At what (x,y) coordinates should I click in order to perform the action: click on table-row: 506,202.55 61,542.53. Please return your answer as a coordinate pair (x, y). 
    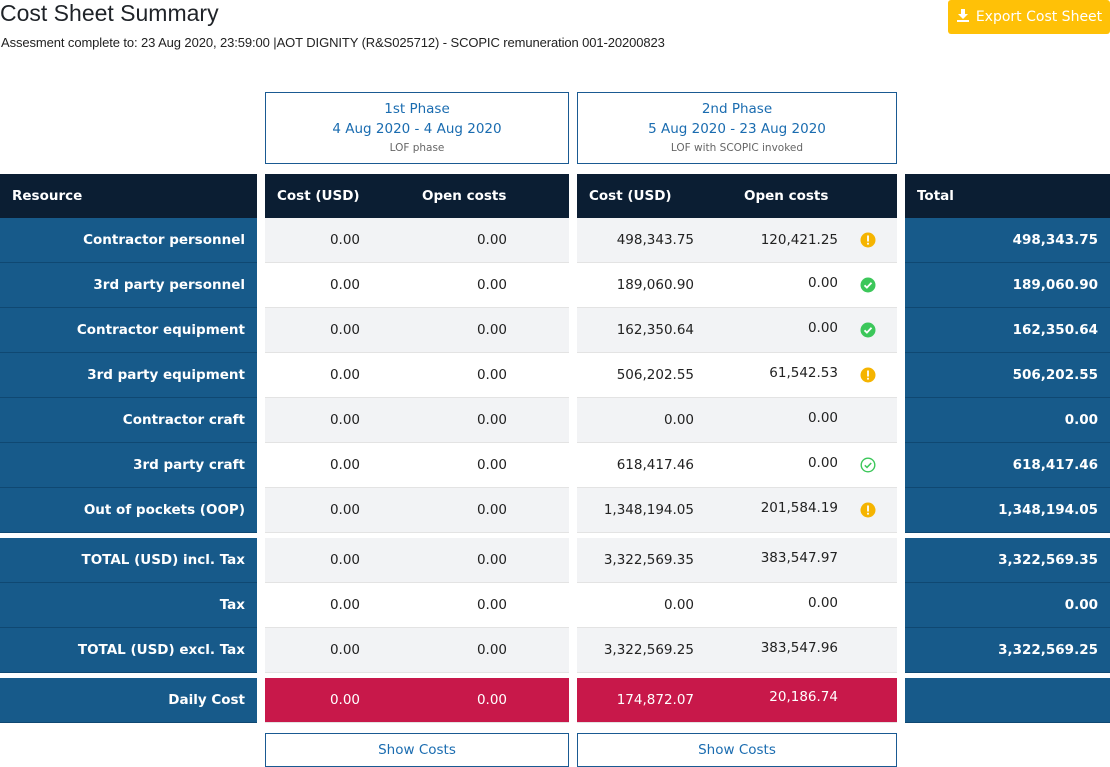
    Looking at the image, I should click on (737, 375).